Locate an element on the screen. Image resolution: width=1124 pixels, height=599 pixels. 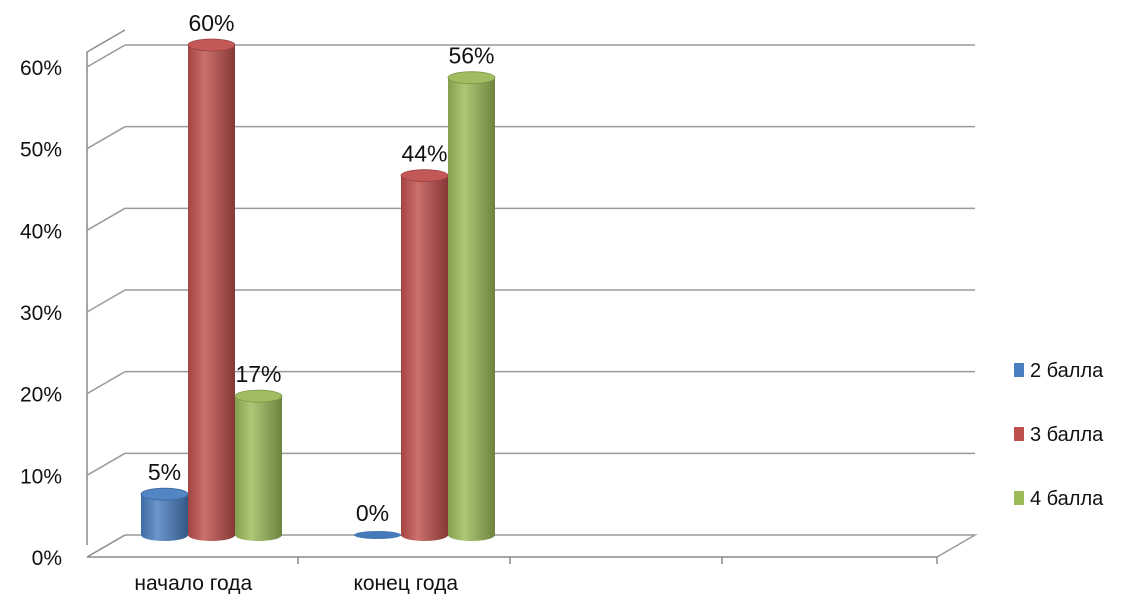
bar-flat is located at coordinates (377, 535).